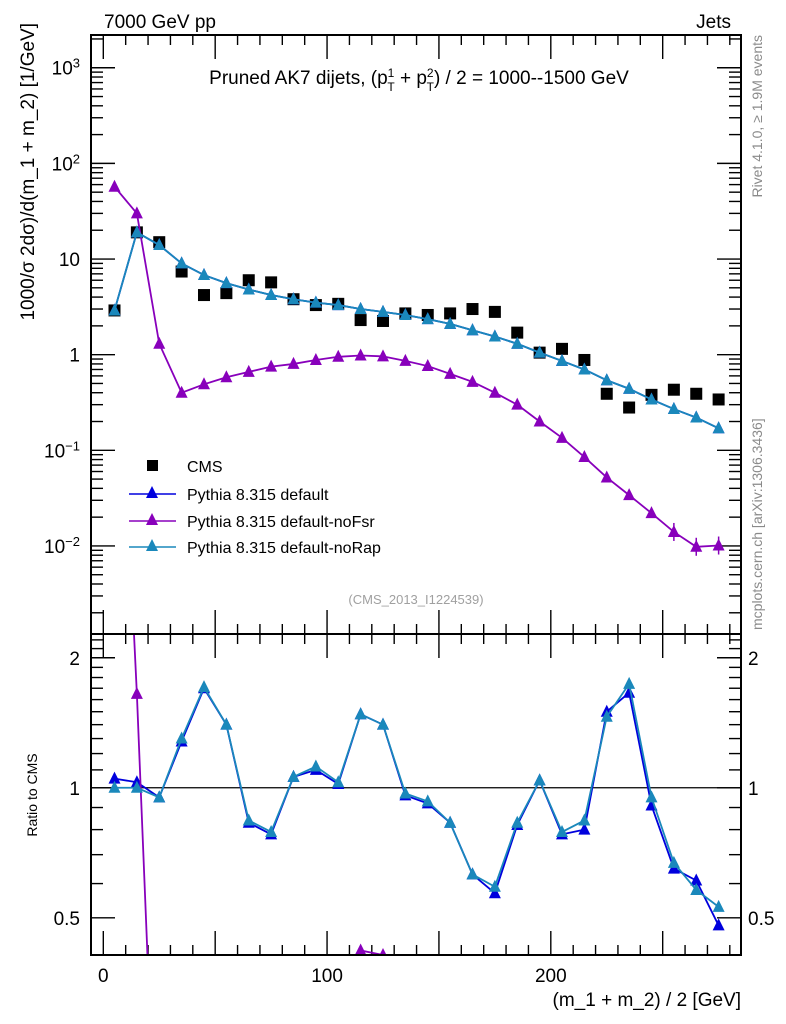  I want to click on x-tick-label: 200, so click(551, 976).